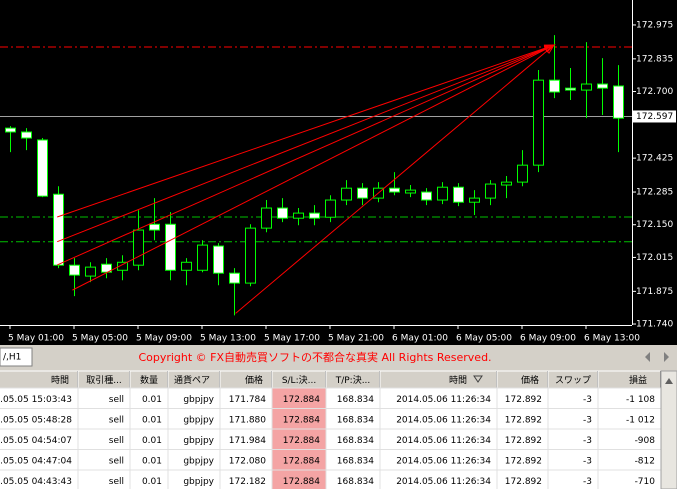 The width and height of the screenshot is (677, 489). I want to click on price-tick-label: 172.150, so click(654, 225).